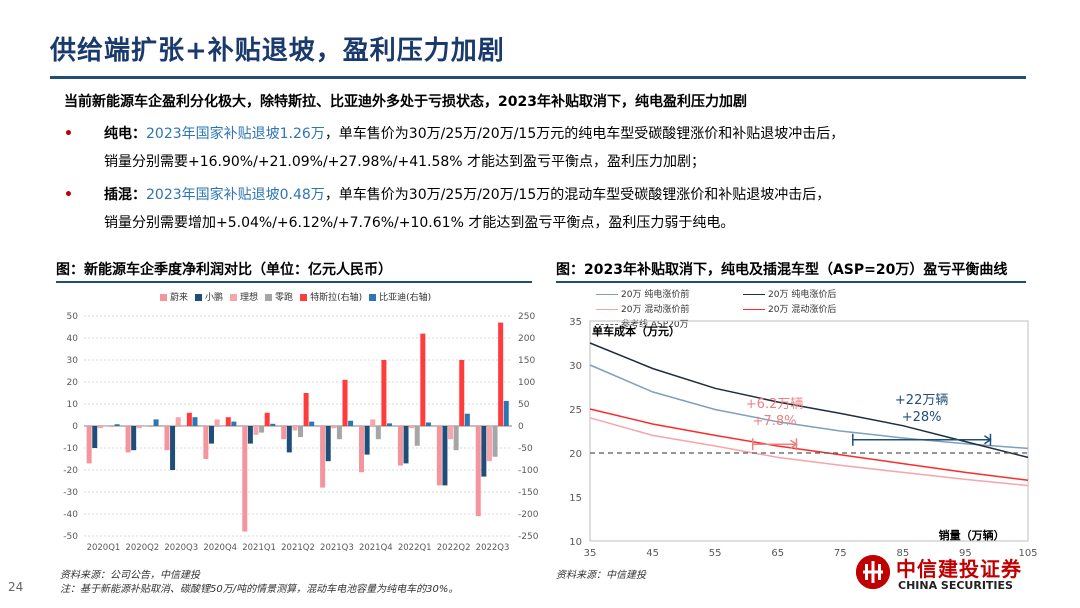 This screenshot has height=608, width=1080. What do you see at coordinates (528, 493) in the screenshot?
I see `y2-tick-label: -150` at bounding box center [528, 493].